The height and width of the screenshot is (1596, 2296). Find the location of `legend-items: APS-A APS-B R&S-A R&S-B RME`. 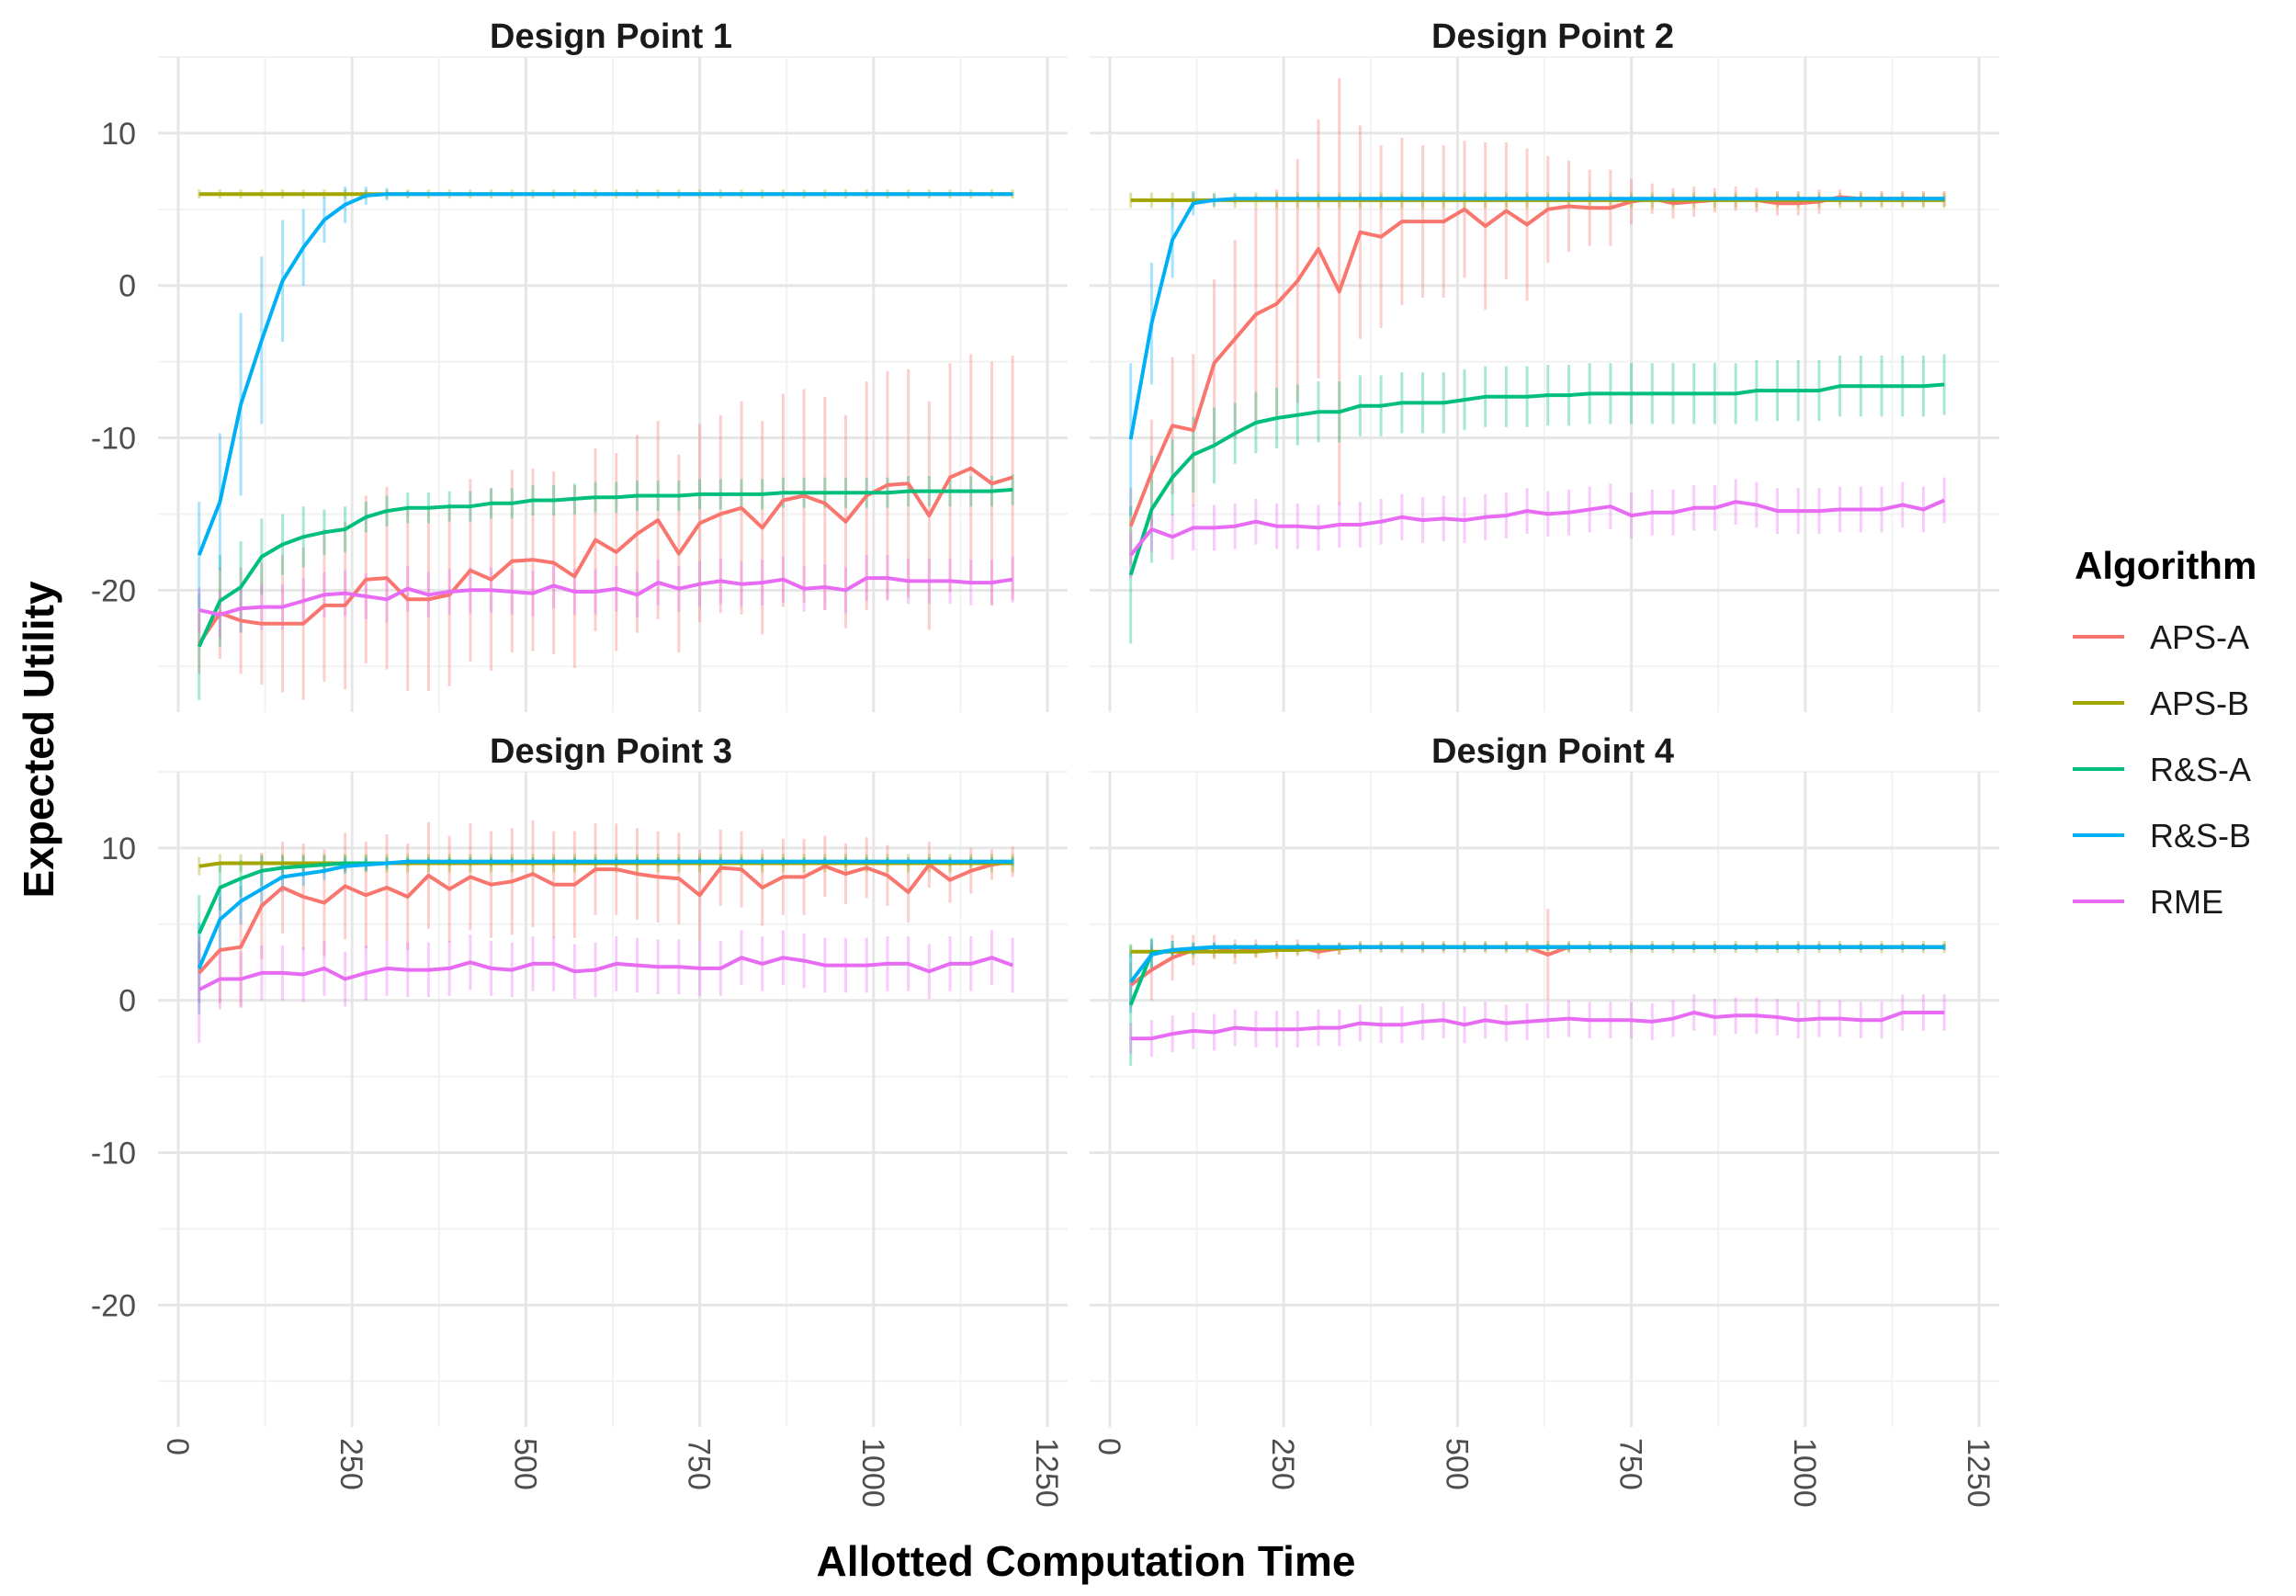

legend-items: APS-A APS-B R&S-A R&S-B RME is located at coordinates (2162, 769).